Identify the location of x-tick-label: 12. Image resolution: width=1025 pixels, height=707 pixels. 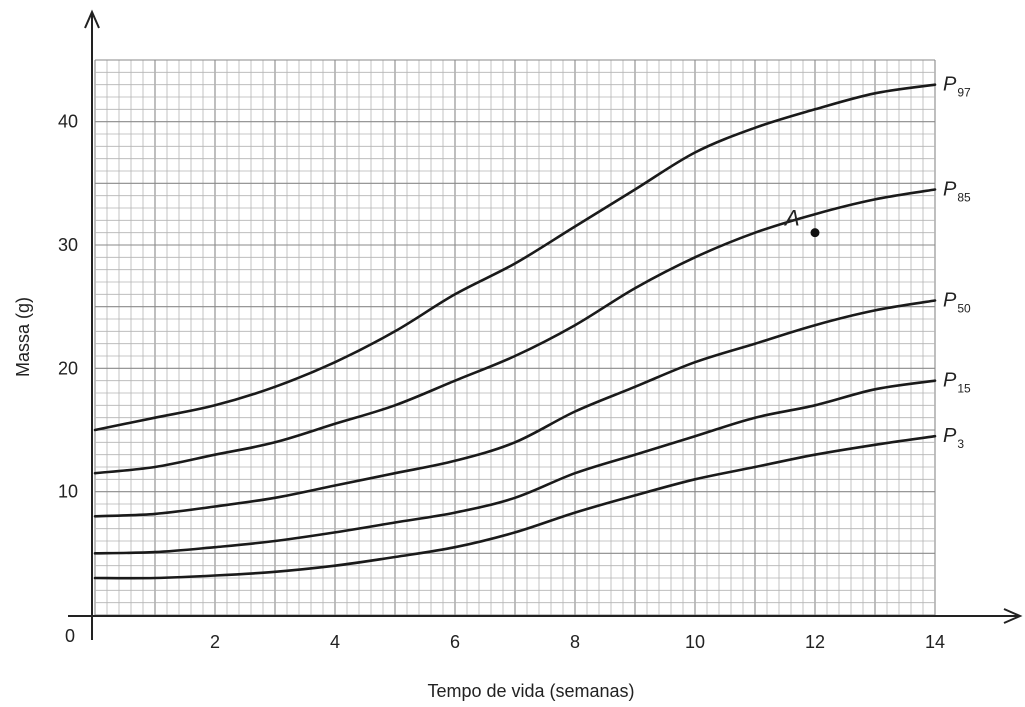
(815, 642).